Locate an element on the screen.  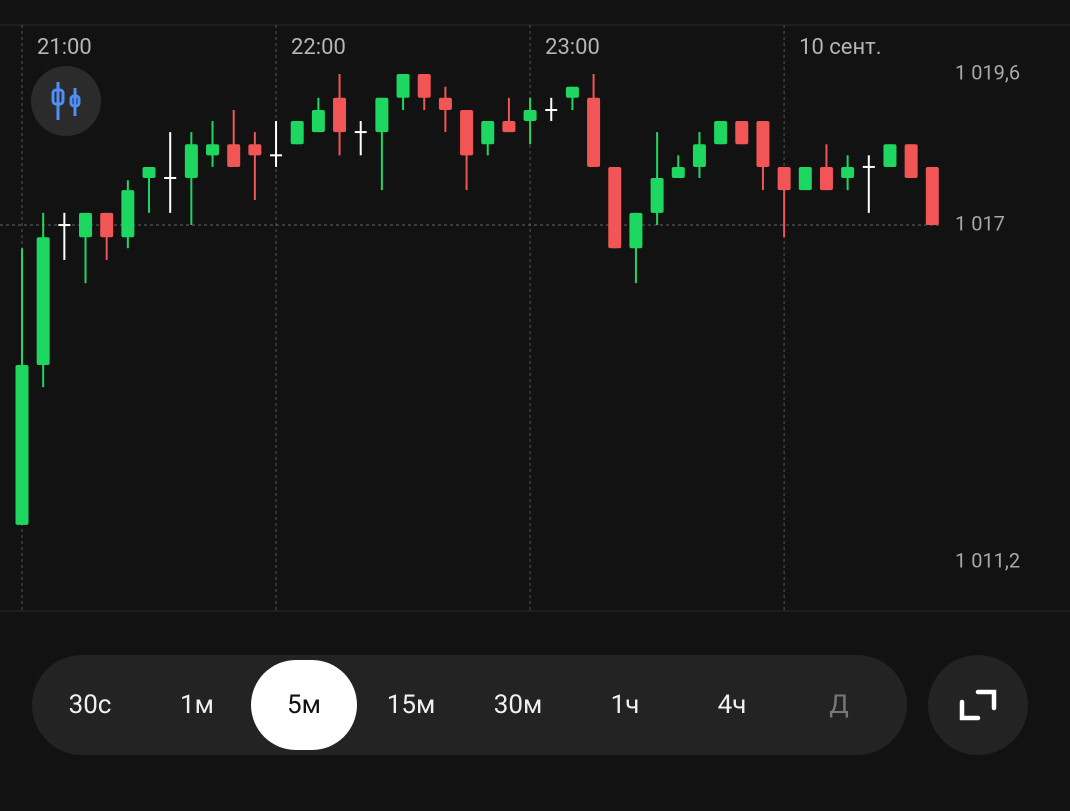
timeframe-option: 30м is located at coordinates (518, 705).